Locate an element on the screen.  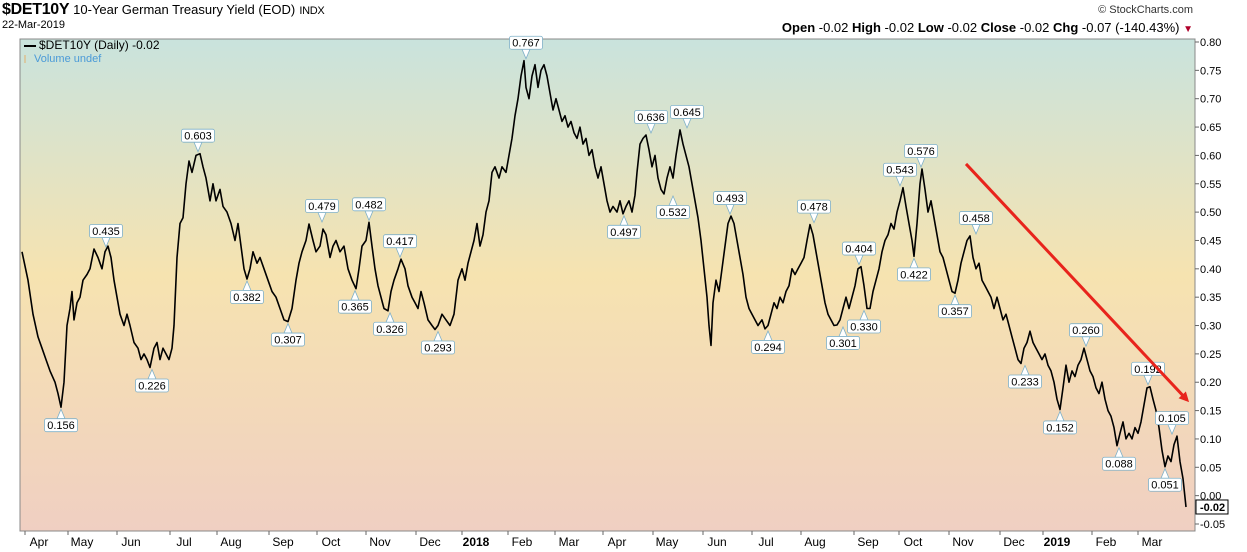
value-annotation: 0.603 is located at coordinates (198, 140).